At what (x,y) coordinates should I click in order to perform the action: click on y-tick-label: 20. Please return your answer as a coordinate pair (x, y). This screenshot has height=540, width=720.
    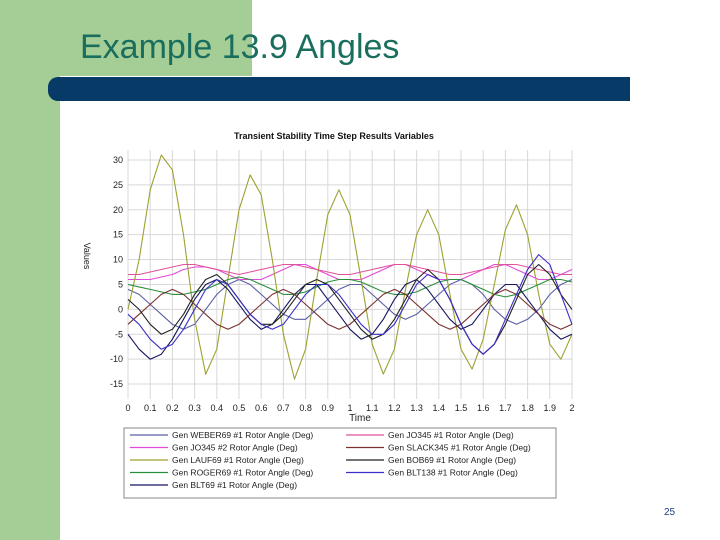
    Looking at the image, I should click on (118, 210).